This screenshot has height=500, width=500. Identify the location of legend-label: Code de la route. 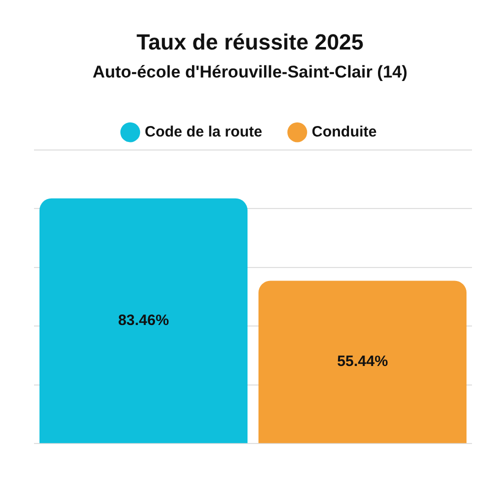
(203, 131).